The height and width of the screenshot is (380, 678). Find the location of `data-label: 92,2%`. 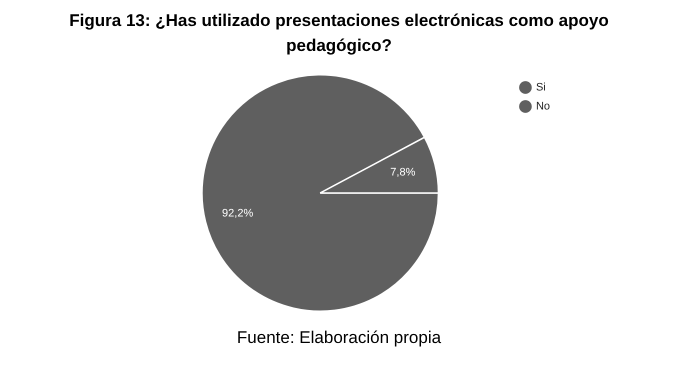

data-label: 92,2% is located at coordinates (238, 214).